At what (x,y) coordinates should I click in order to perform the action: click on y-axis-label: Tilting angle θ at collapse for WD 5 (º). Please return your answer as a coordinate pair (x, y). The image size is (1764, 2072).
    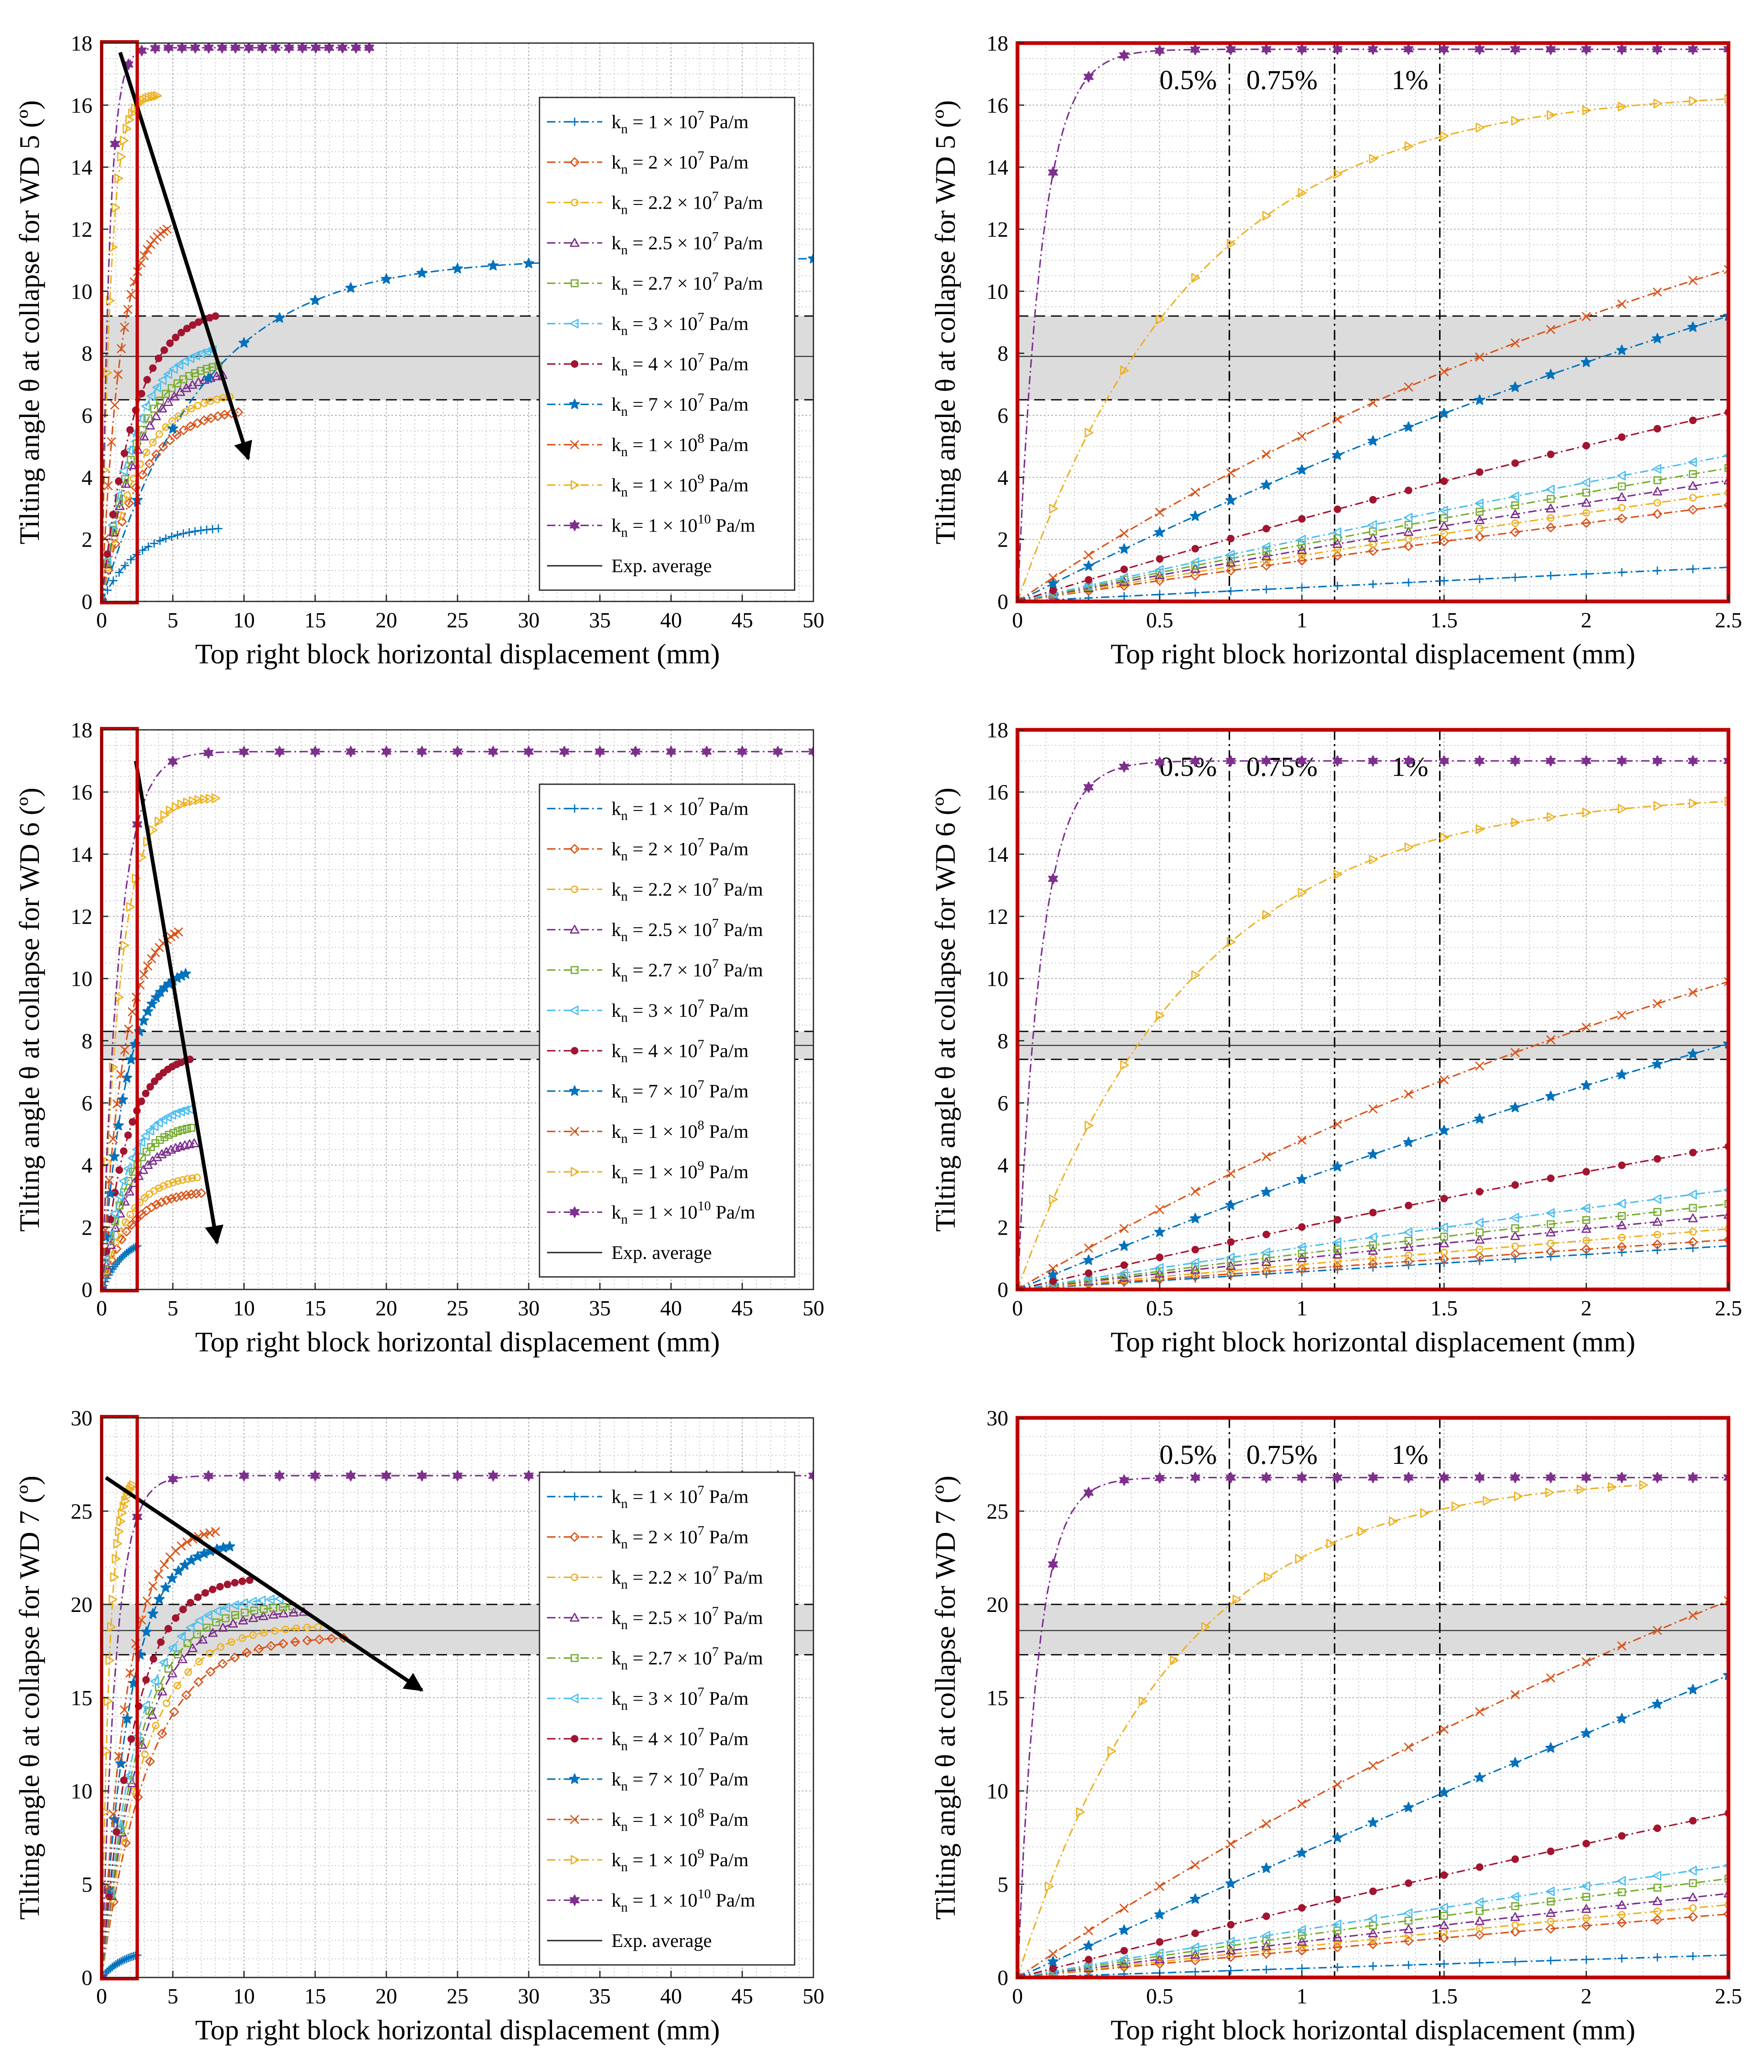
    Looking at the image, I should click on (29, 322).